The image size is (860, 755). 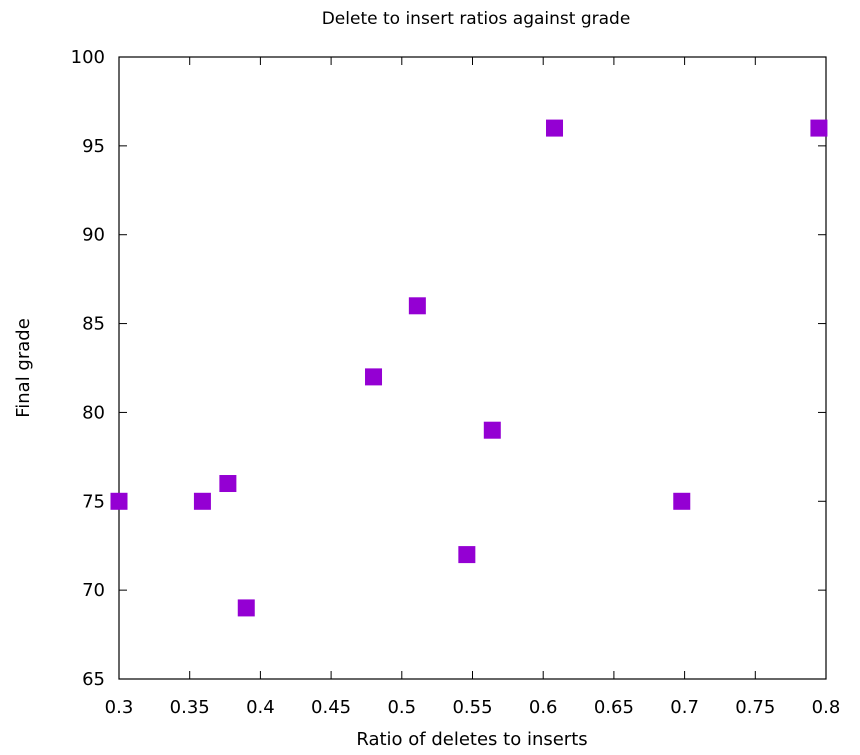 What do you see at coordinates (88, 57) in the screenshot?
I see `y-tick-label: 100` at bounding box center [88, 57].